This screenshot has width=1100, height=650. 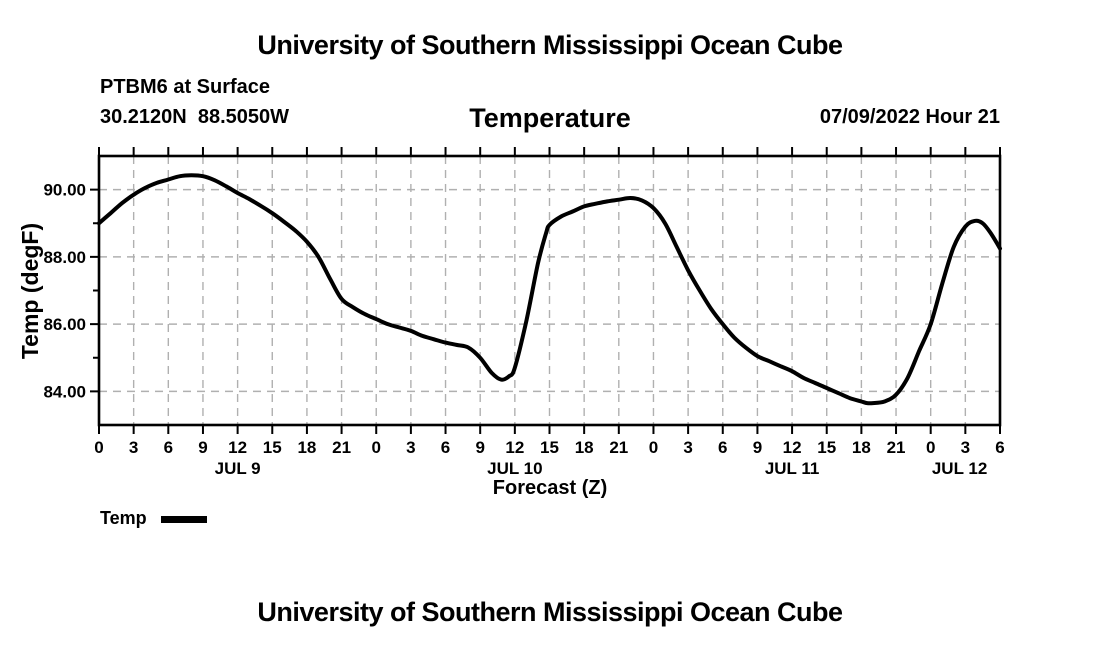 I want to click on day-label: JUL 11, so click(x=792, y=468).